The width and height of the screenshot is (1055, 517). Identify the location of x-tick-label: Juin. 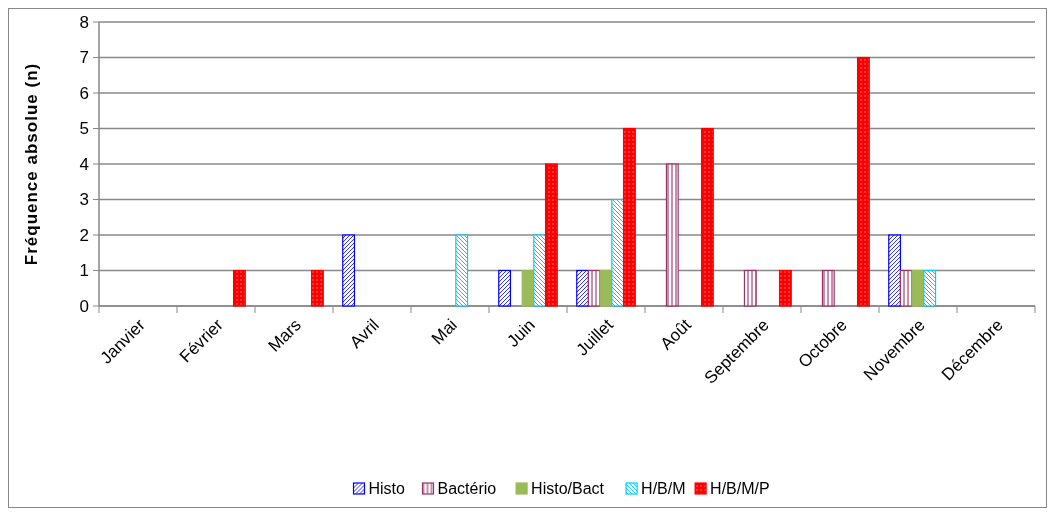
(521, 333).